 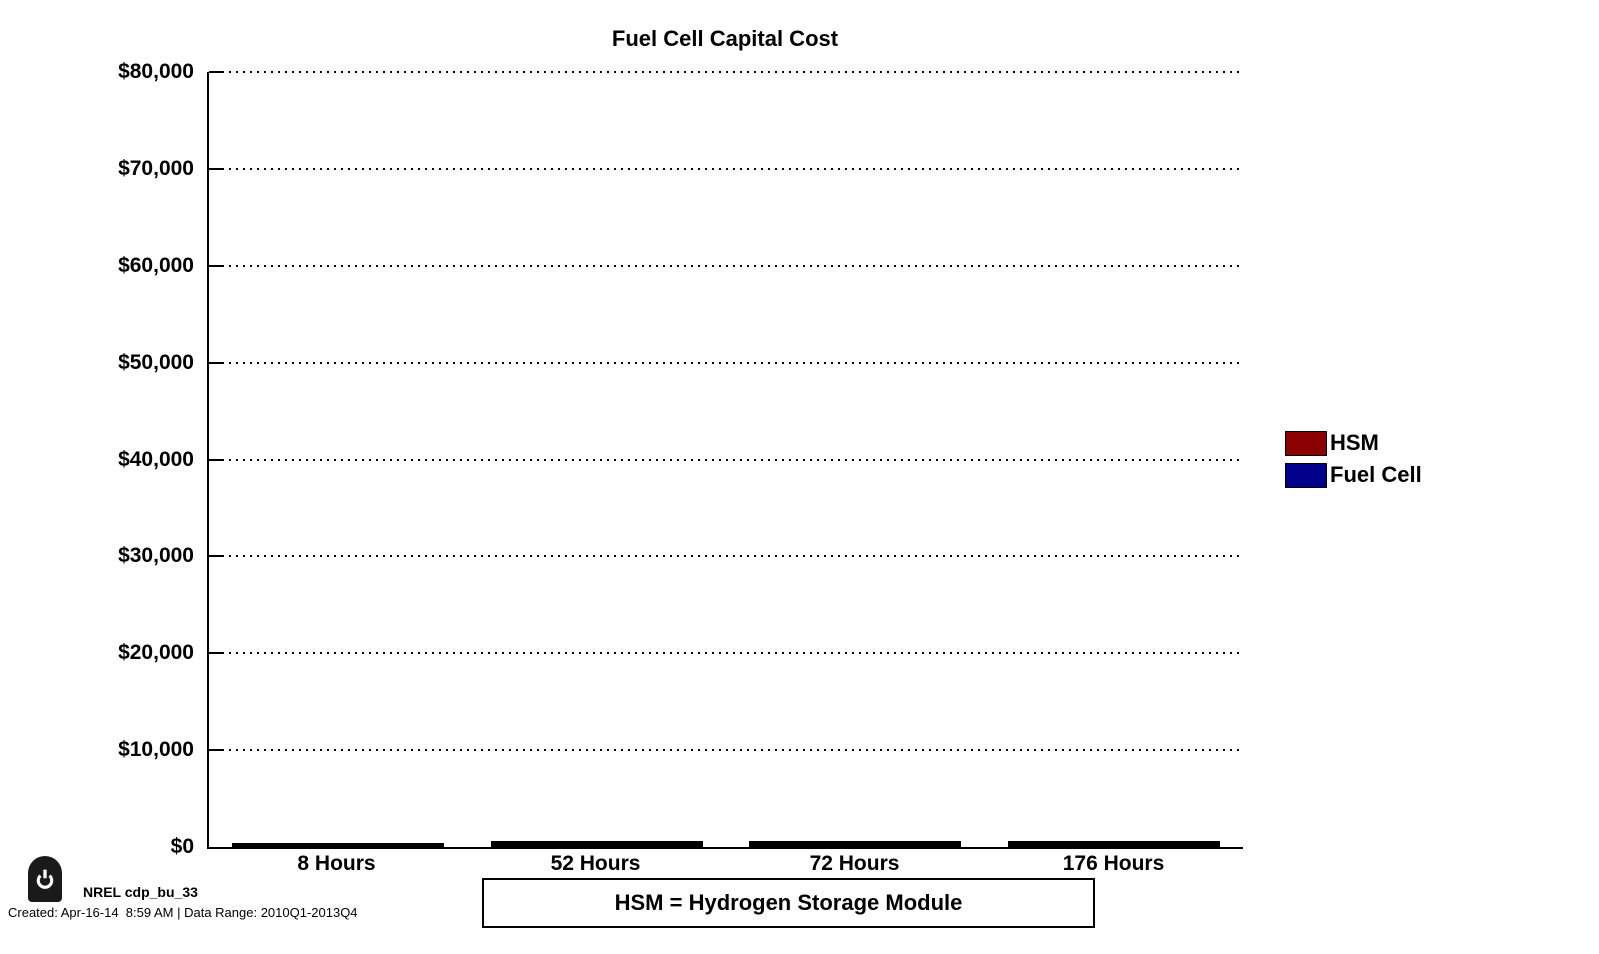 I want to click on y-tick-label: $20,000, so click(x=156, y=653).